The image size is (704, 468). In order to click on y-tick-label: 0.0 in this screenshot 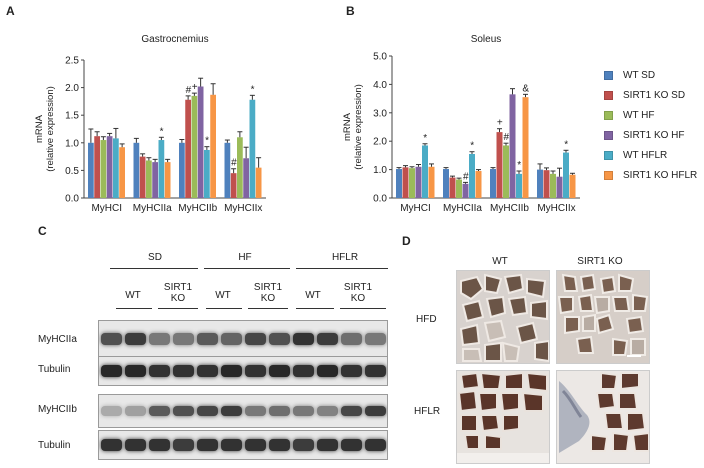, I will do `click(380, 199)`.